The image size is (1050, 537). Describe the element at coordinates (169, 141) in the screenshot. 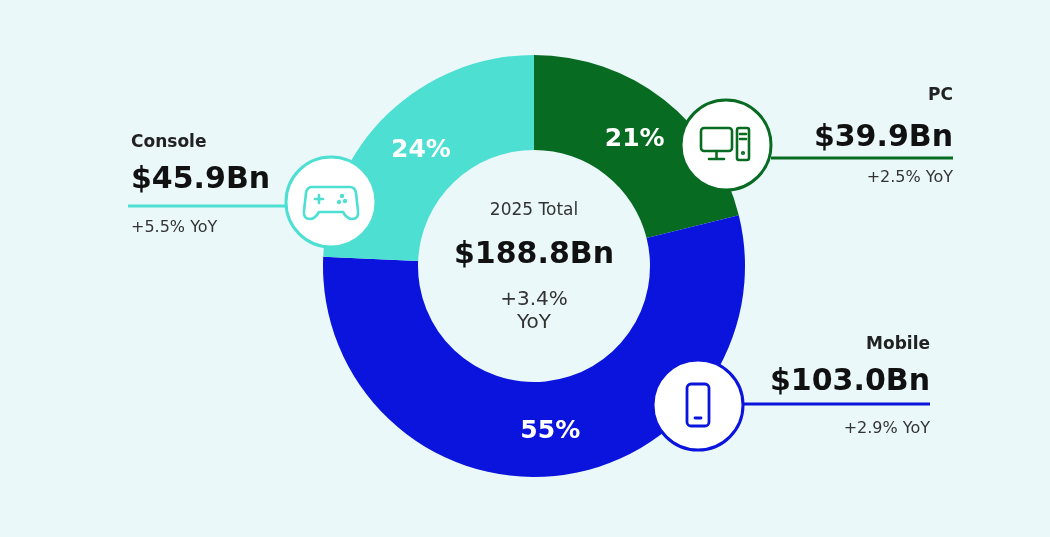

I see `slice-label: Console` at that location.